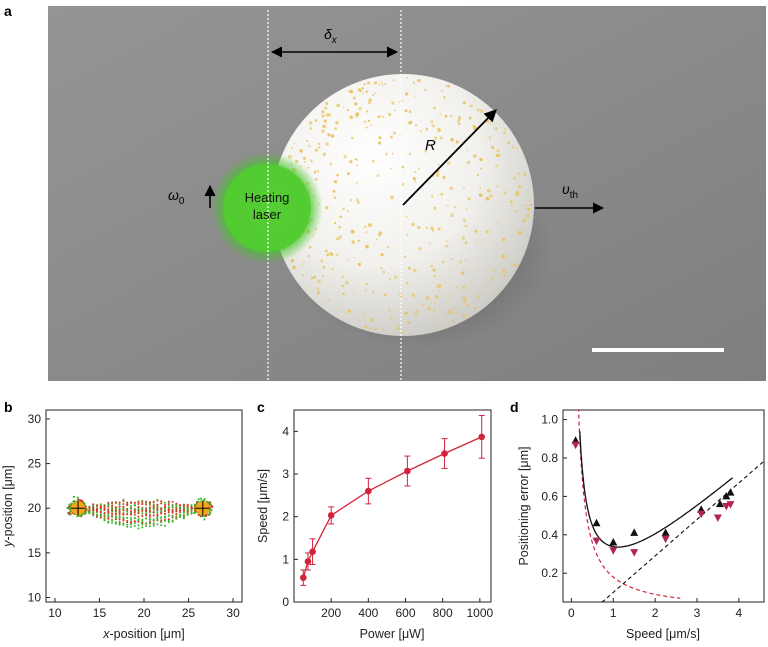 This screenshot has height=647, width=768. I want to click on triangle-up-point, so click(613, 542).